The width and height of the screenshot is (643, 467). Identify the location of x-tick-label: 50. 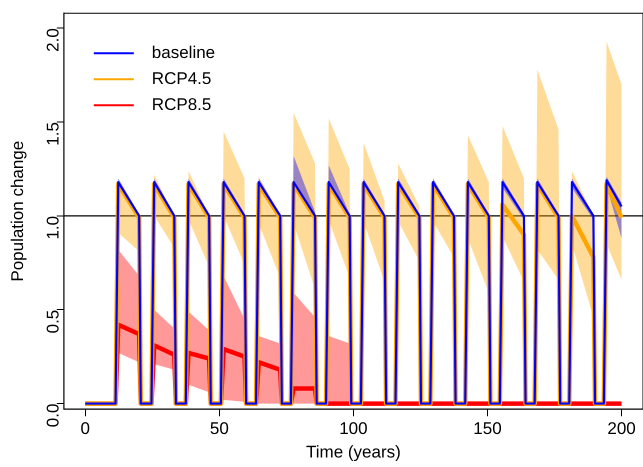
(219, 428).